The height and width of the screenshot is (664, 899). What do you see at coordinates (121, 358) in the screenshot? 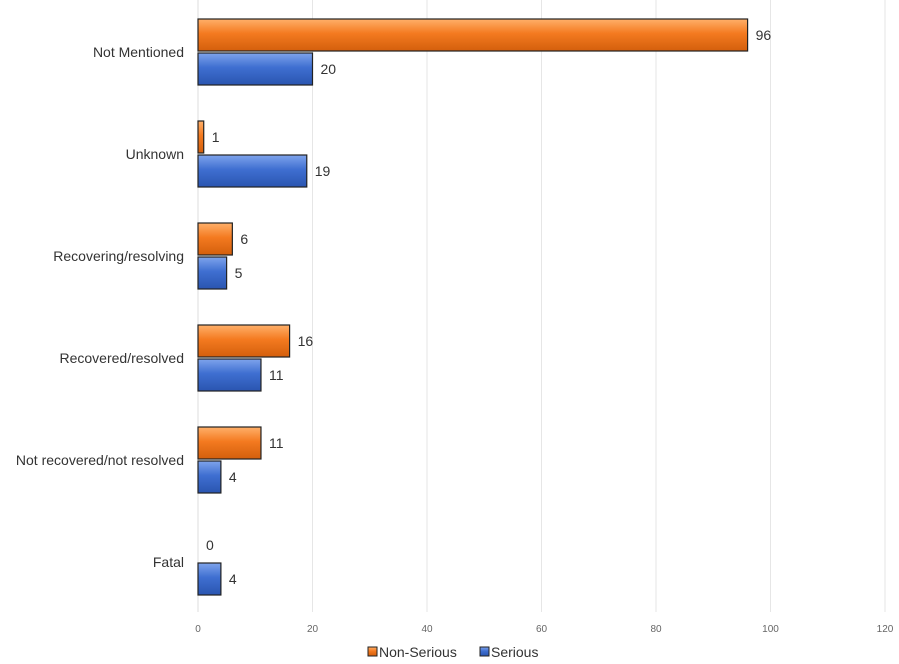
I see `category-label: Recovered/resolved` at bounding box center [121, 358].